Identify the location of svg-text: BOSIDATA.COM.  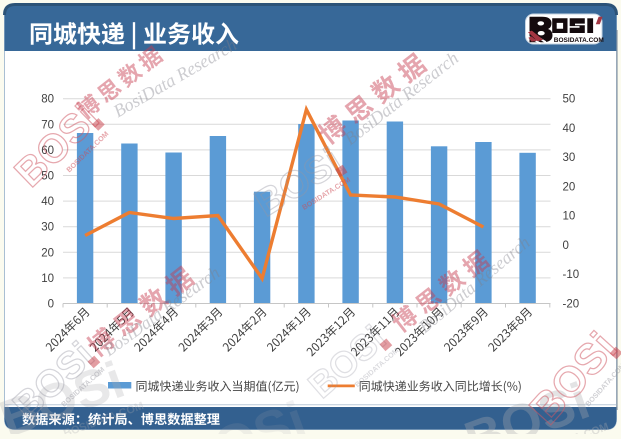
(579, 40).